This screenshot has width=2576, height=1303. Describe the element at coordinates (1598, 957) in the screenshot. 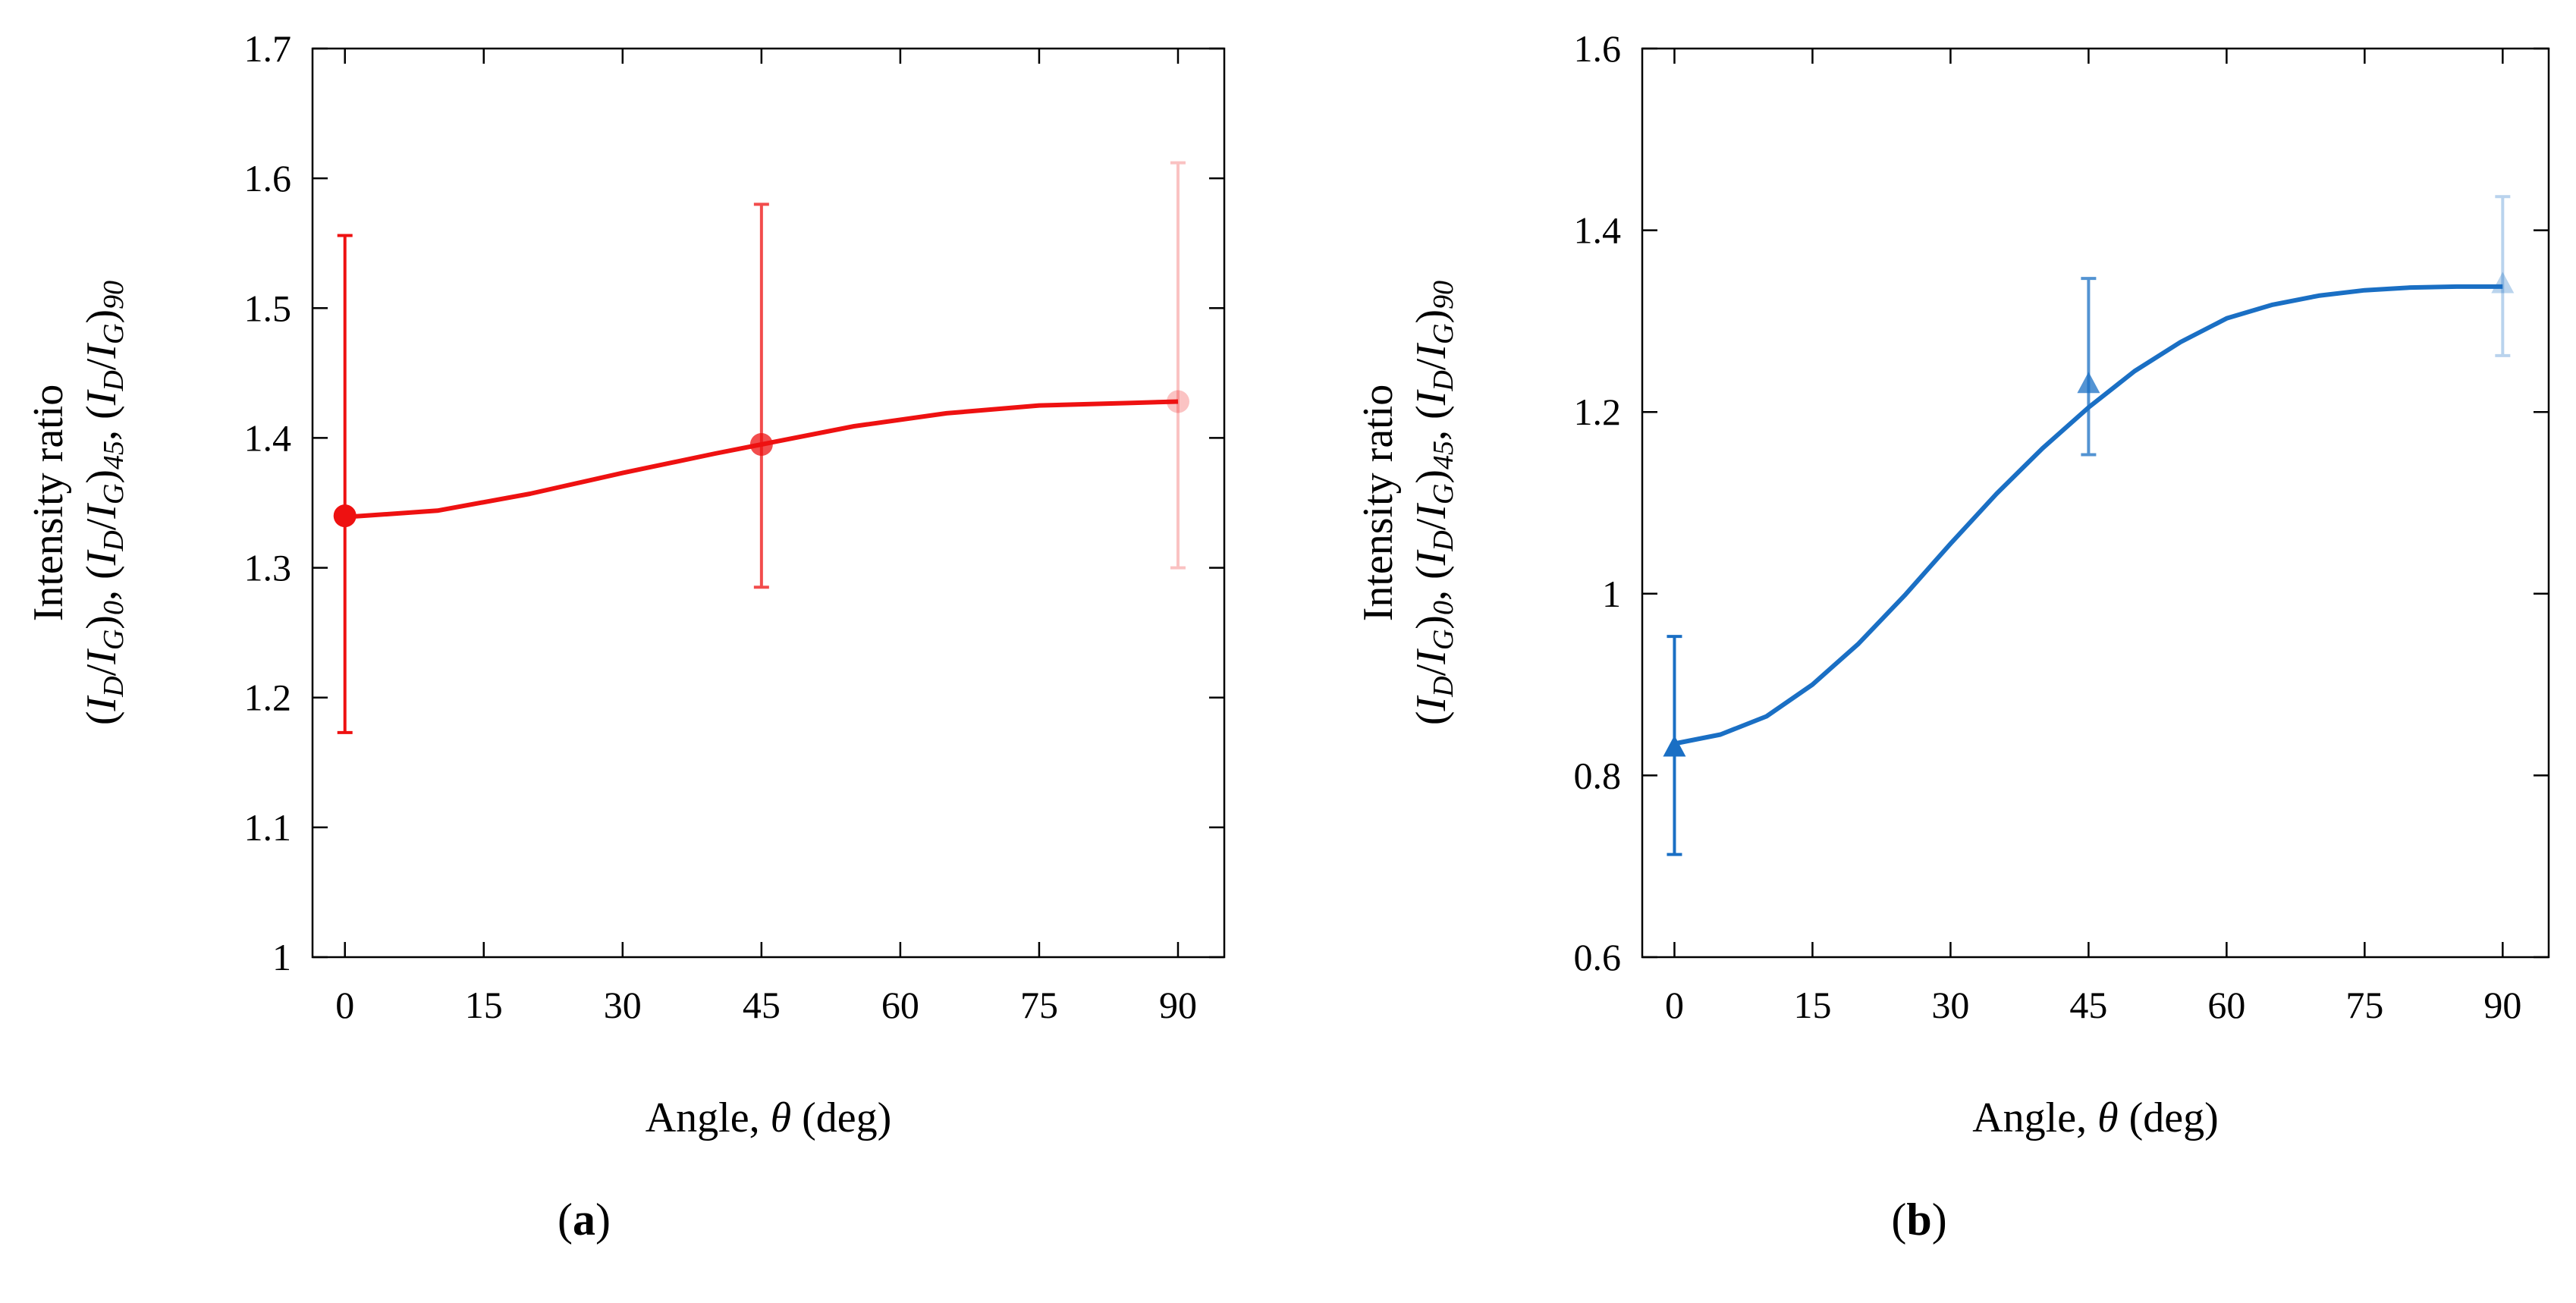

I see `y-tick-label: 0.6` at that location.